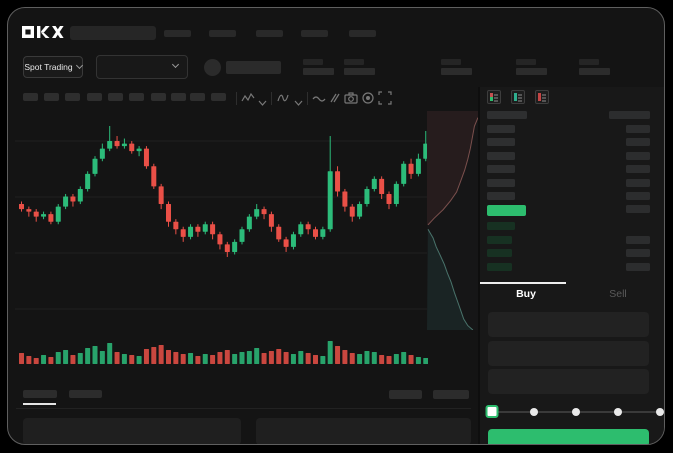 This screenshot has height=453, width=673. I want to click on settings-icon, so click(368, 98).